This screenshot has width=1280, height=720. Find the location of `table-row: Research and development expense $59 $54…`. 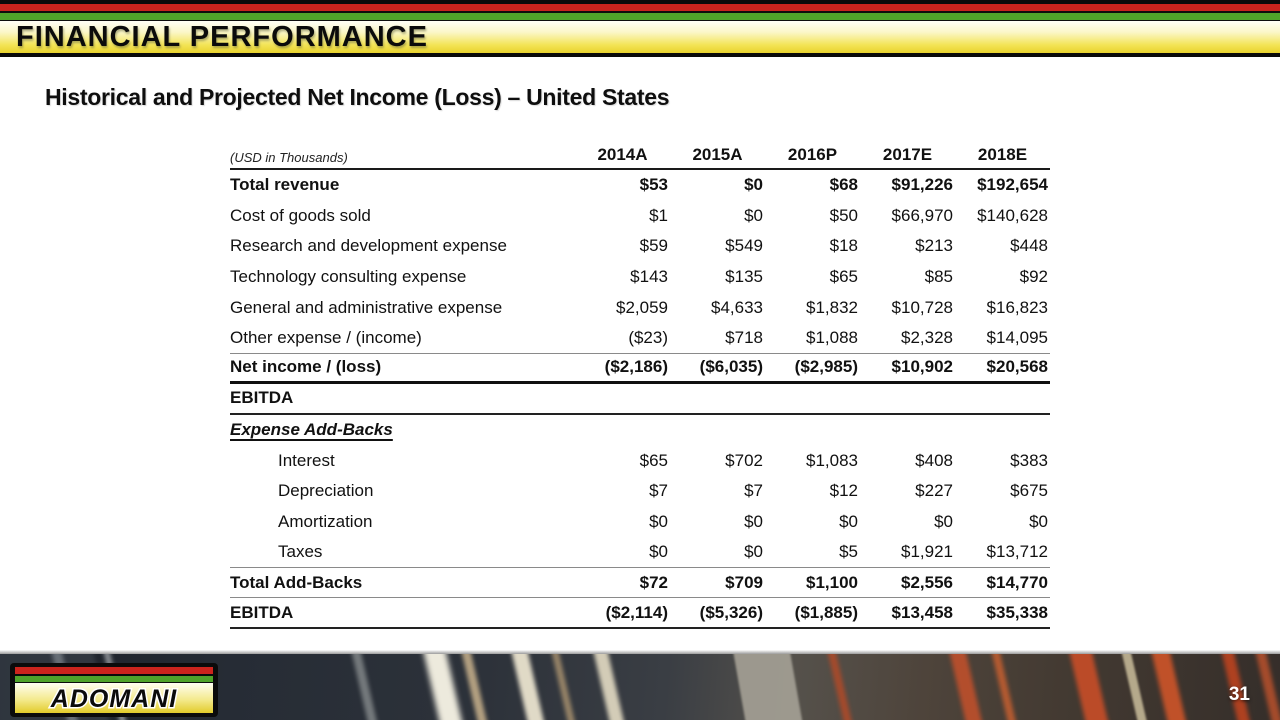

table-row: Research and development expense $59 $54… is located at coordinates (640, 246).